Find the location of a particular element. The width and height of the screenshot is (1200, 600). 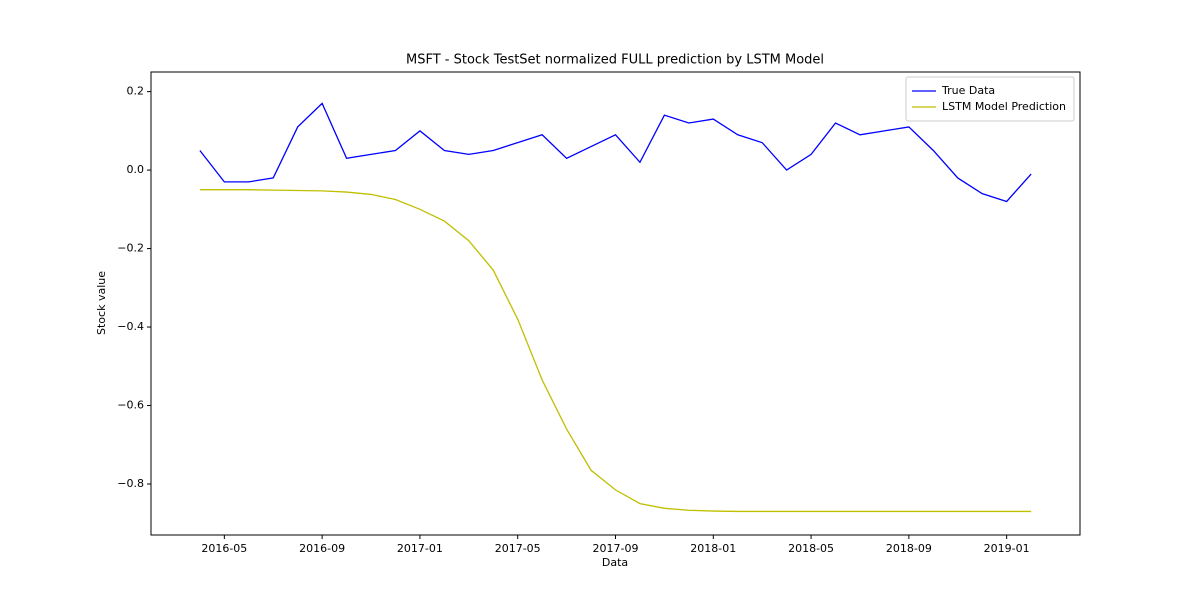

y-tick-label: 0.0 is located at coordinates (136, 169).